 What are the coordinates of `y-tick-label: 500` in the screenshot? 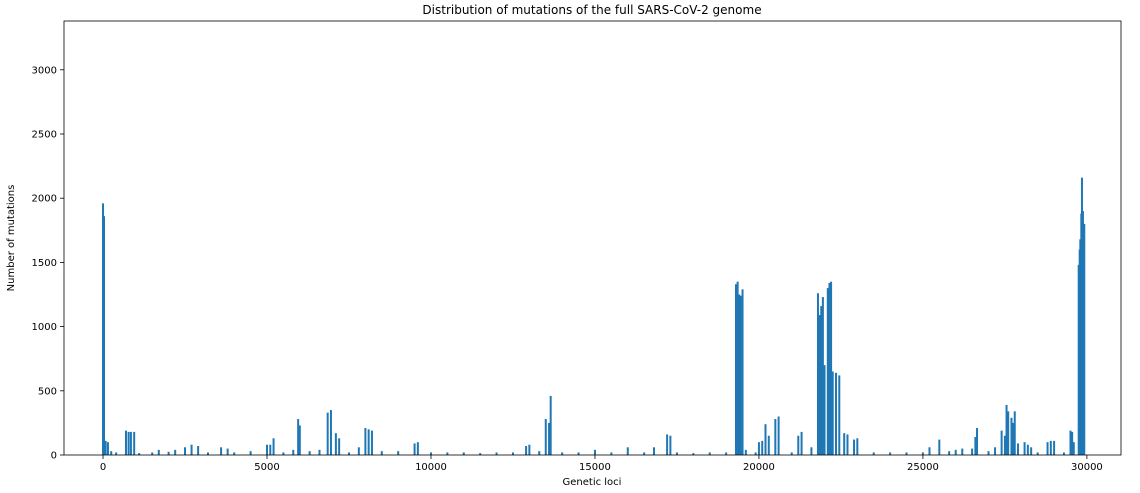 It's located at (47, 391).